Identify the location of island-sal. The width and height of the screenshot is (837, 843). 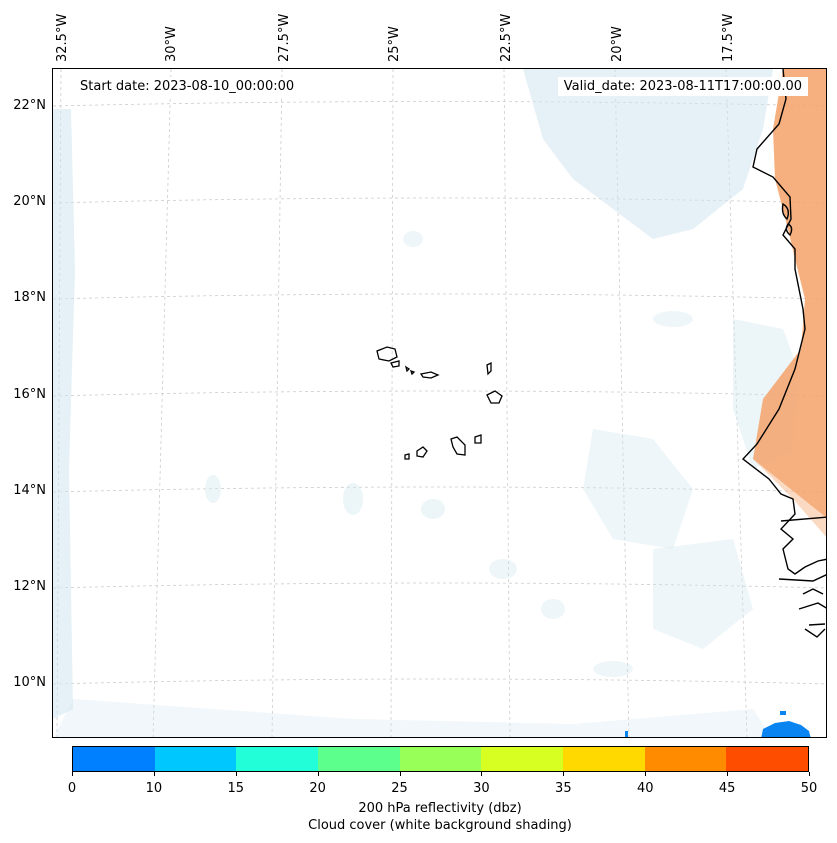
(489, 368).